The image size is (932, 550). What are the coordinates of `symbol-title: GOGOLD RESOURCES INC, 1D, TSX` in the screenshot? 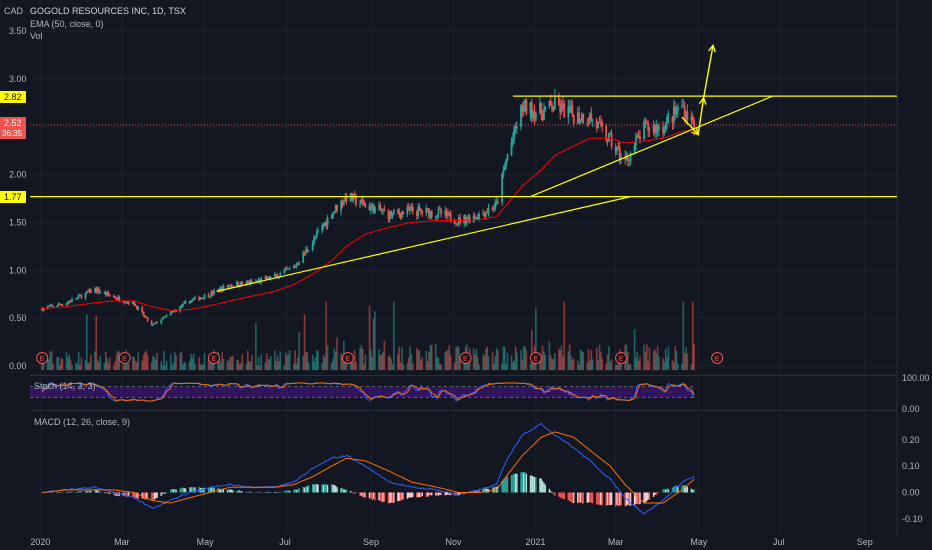 It's located at (108, 11).